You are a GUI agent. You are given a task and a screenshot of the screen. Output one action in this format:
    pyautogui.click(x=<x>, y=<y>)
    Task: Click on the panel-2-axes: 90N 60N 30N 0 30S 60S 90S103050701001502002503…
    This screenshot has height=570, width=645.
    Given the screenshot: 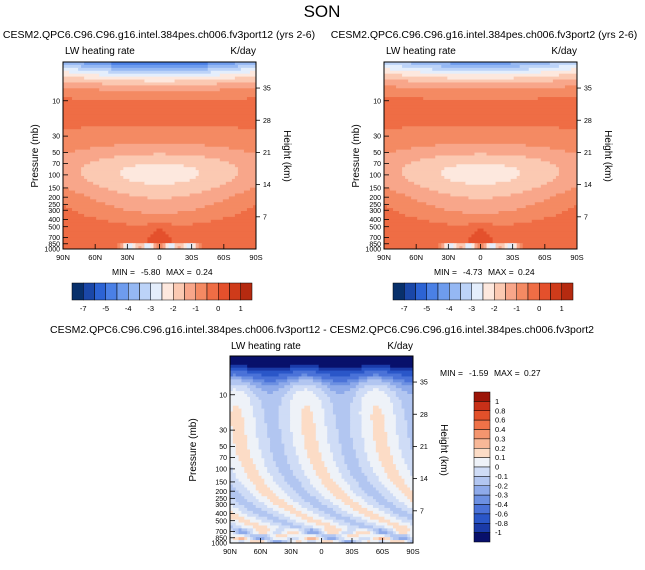 What is the action you would take?
    pyautogui.click(x=478, y=174)
    